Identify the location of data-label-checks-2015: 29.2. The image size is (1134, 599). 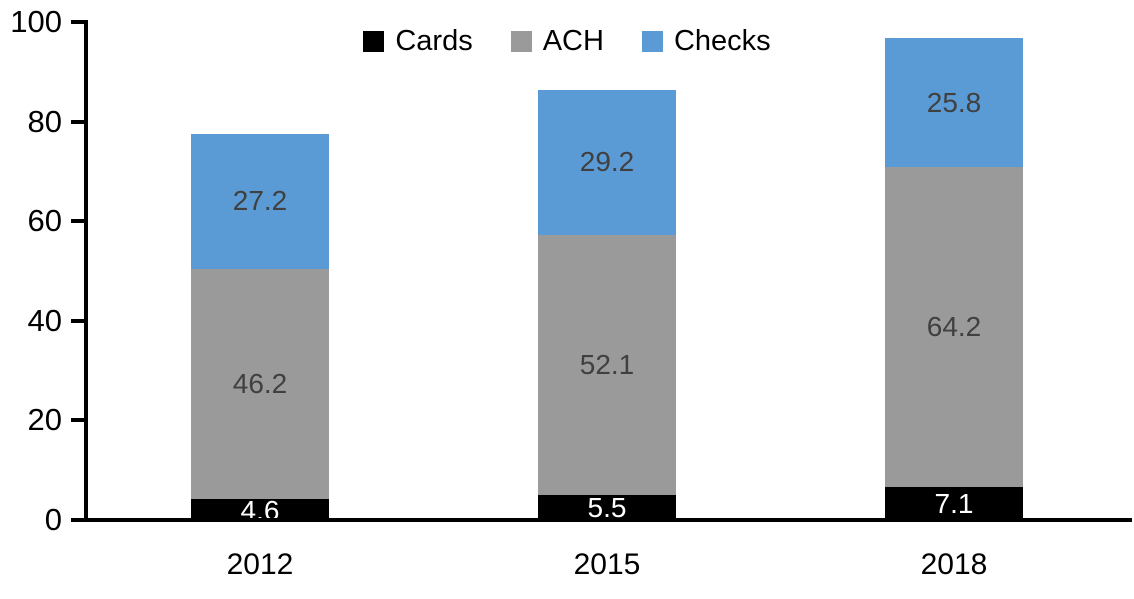
(607, 162).